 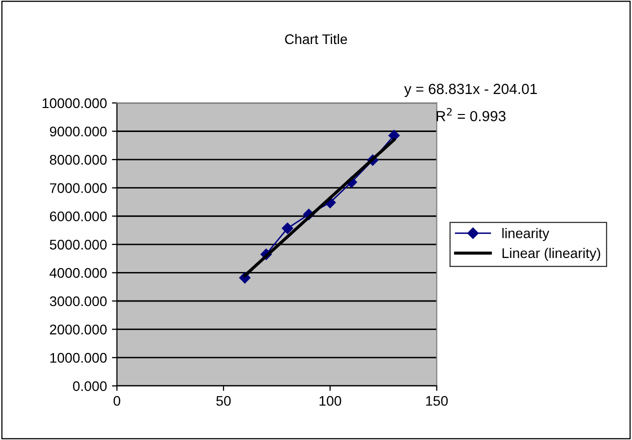 What do you see at coordinates (78, 357) in the screenshot?
I see `y-tick-label: 1000.000` at bounding box center [78, 357].